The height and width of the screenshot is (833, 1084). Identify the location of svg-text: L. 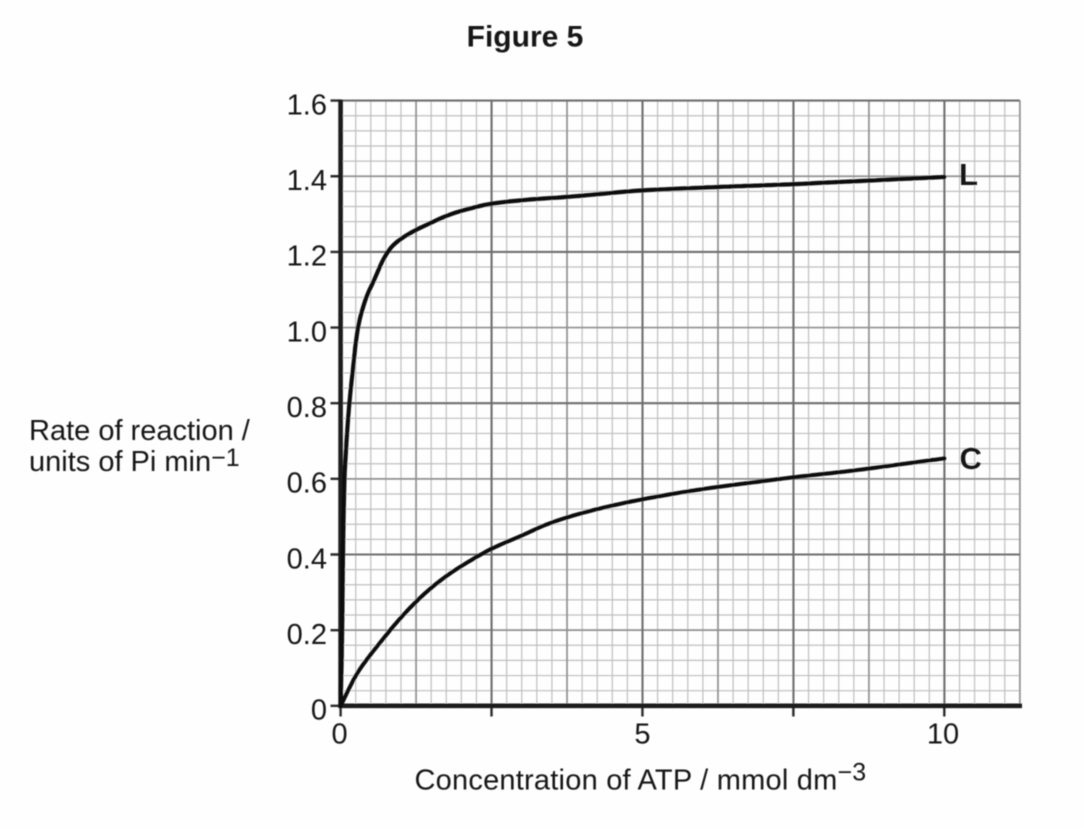
(968, 174).